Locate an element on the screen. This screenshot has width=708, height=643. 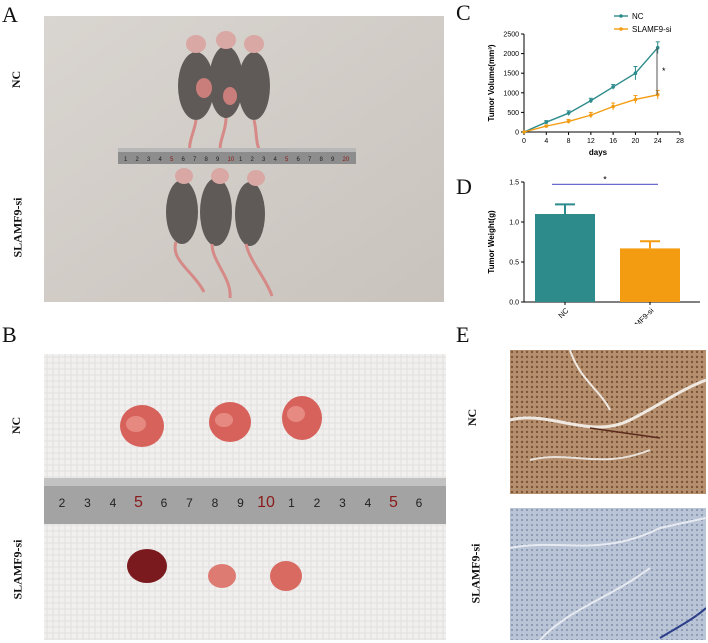
x-tick-label: SLAMF9-si is located at coordinates (639, 315).